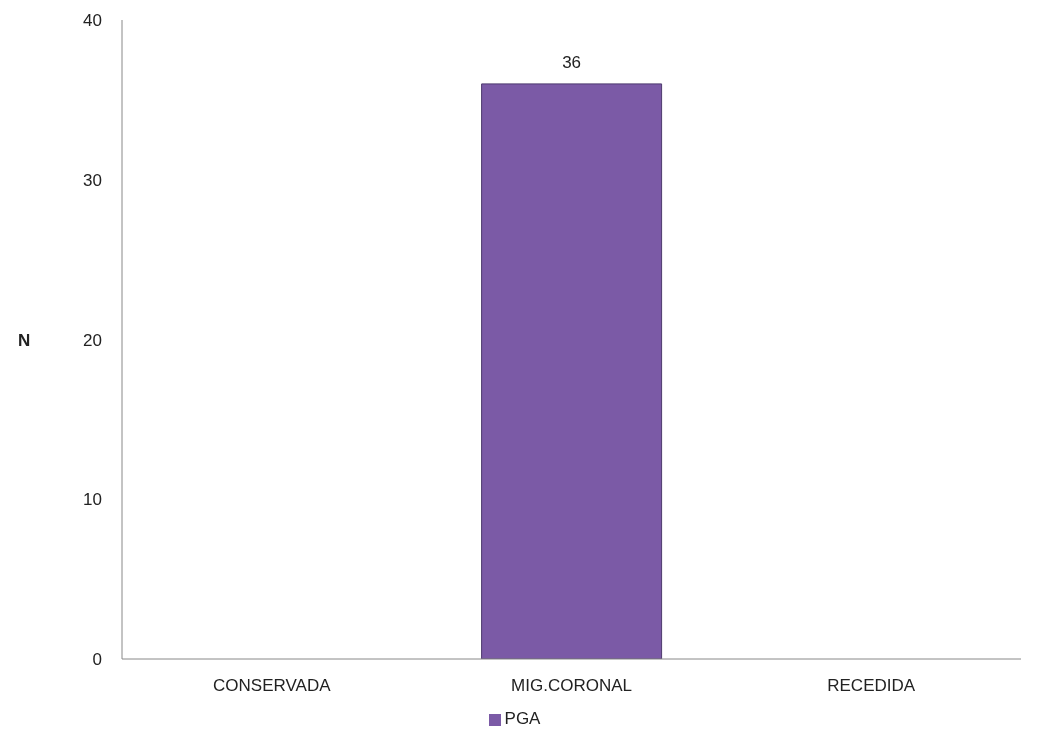  I want to click on x-tick-label: RECEDIDA, so click(871, 686).